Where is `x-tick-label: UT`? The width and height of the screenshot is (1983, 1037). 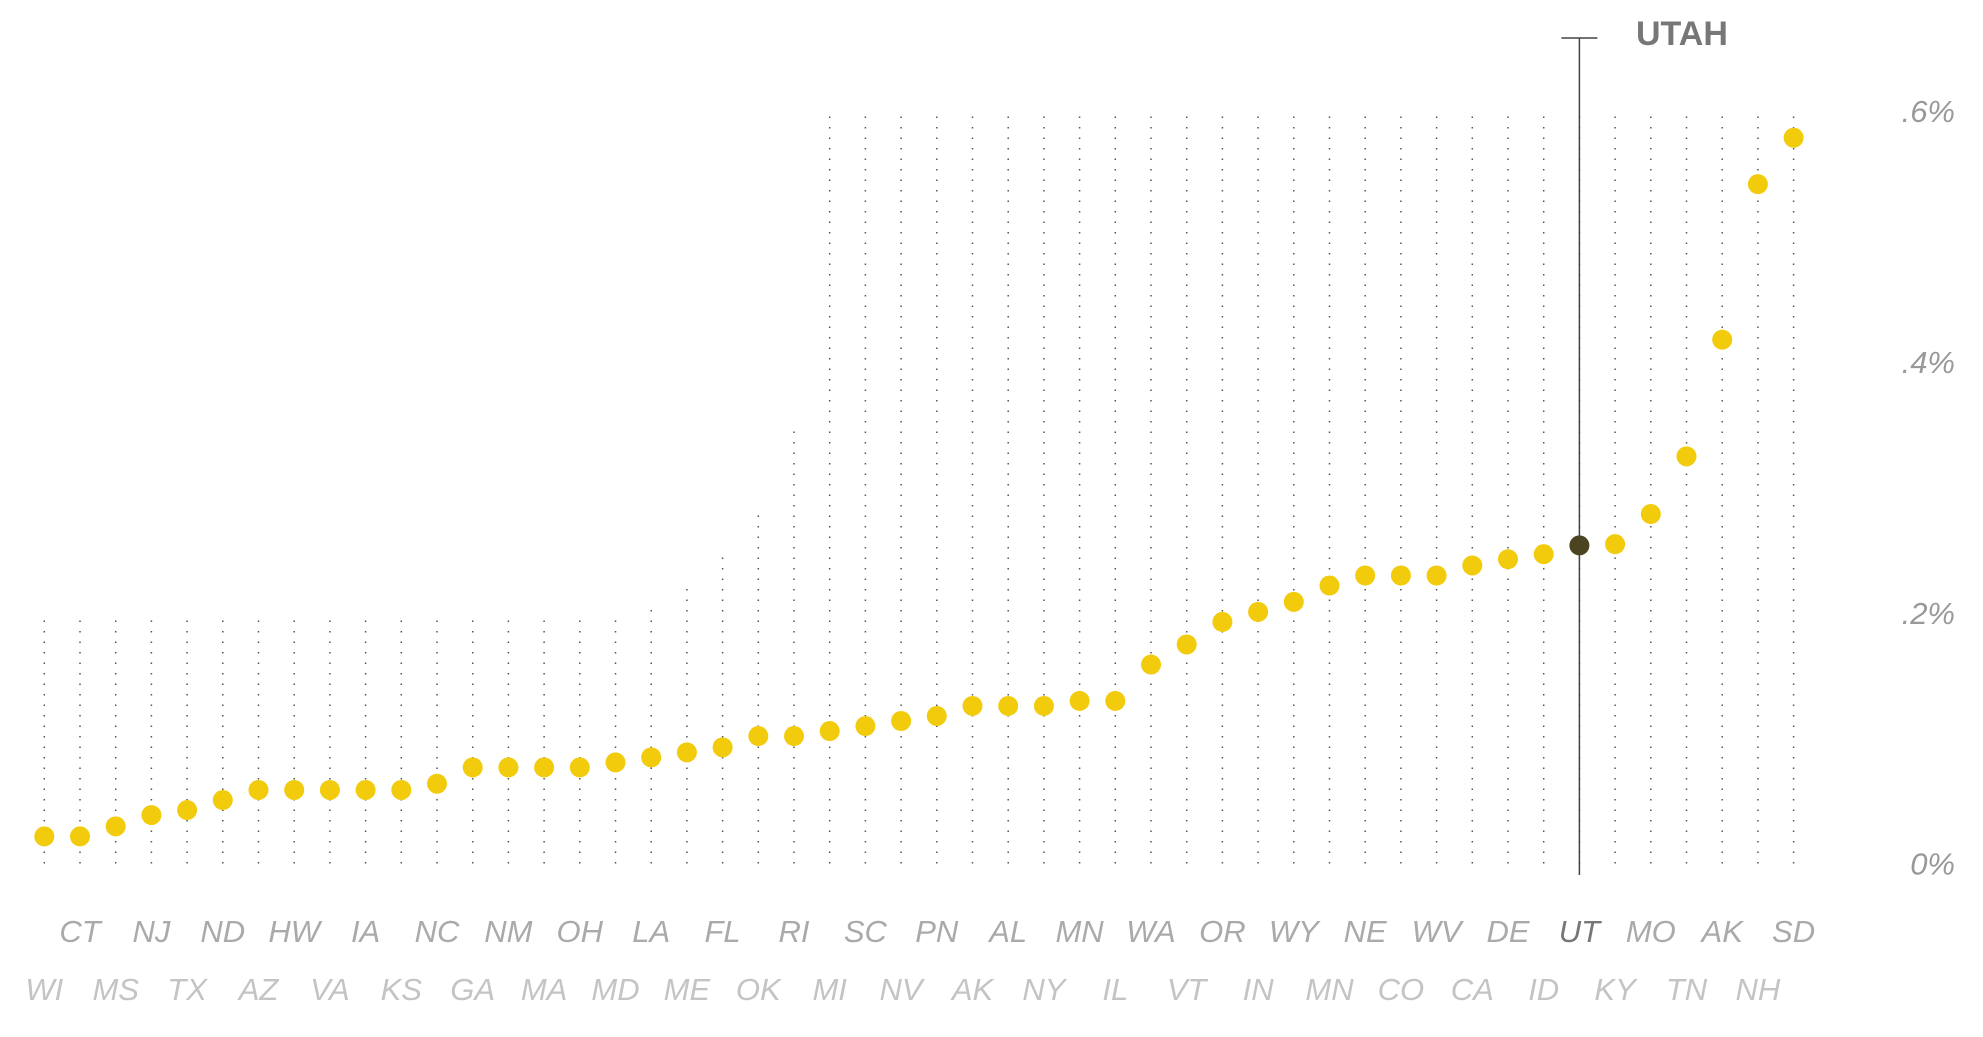
x-tick-label: UT is located at coordinates (1580, 931).